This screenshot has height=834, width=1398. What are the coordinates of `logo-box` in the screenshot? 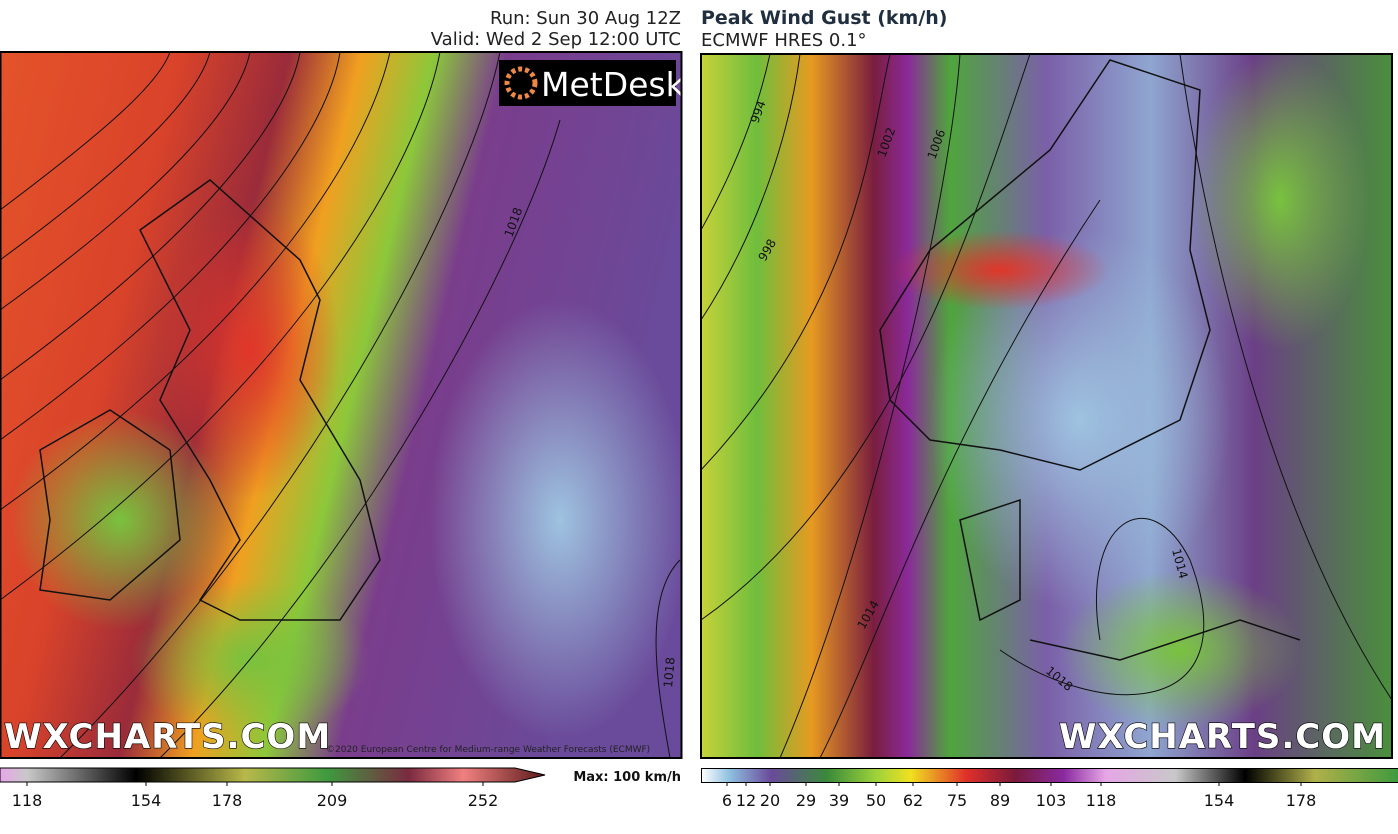 It's located at (587, 83).